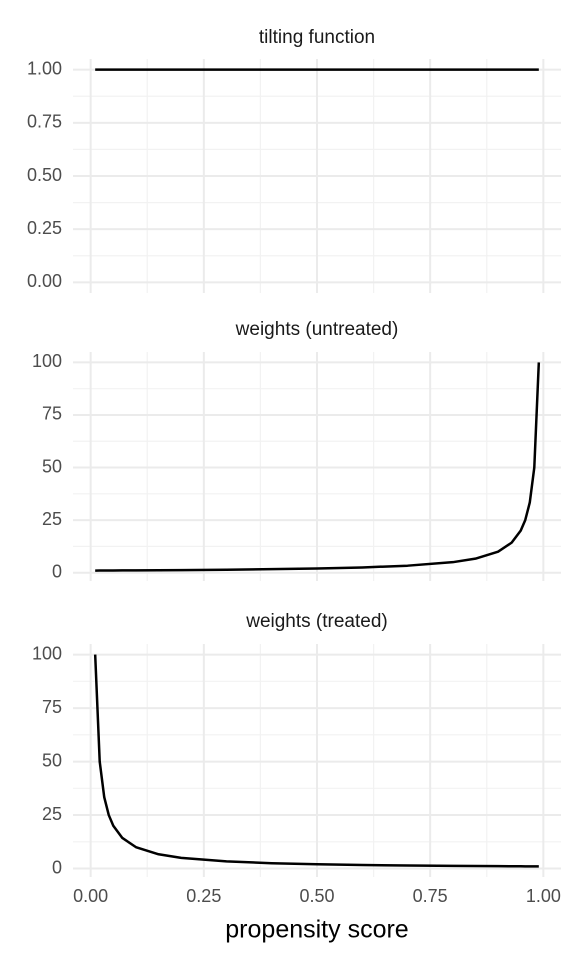  I want to click on x-tick-label: 0.50, so click(316, 896).